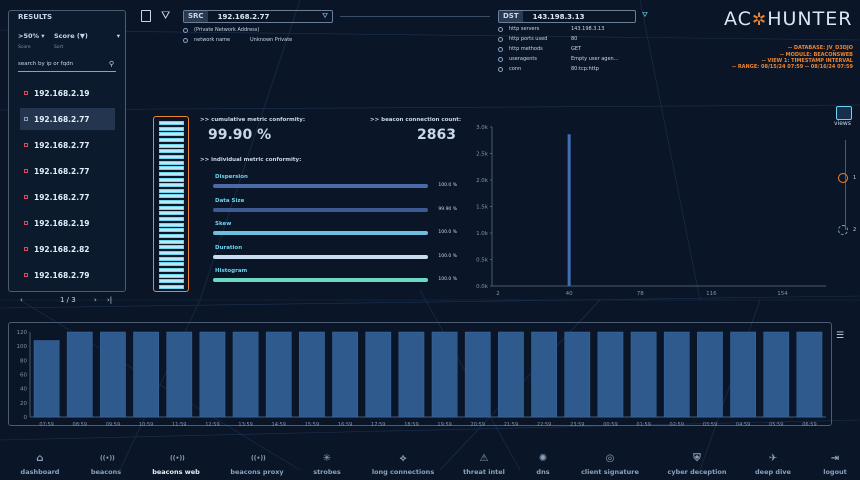 The height and width of the screenshot is (480, 860). I want to click on y-tick-label: 2.0k, so click(482, 181).